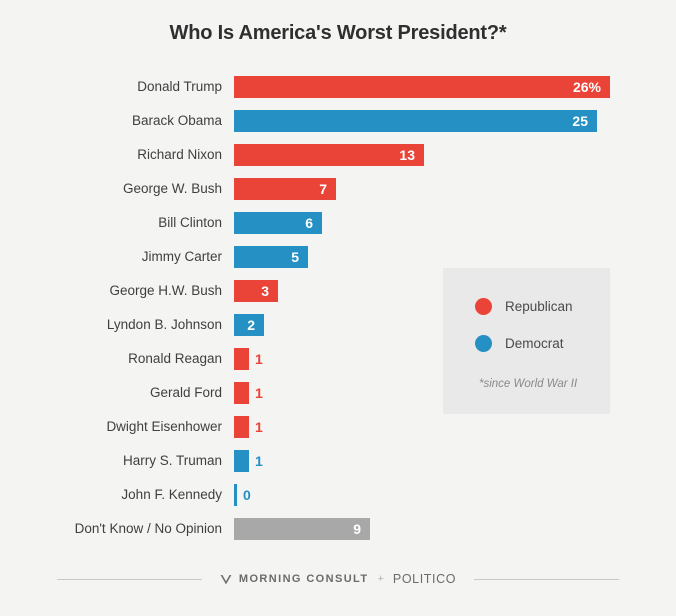 The image size is (676, 616). I want to click on bar-track: 3, so click(450, 291).